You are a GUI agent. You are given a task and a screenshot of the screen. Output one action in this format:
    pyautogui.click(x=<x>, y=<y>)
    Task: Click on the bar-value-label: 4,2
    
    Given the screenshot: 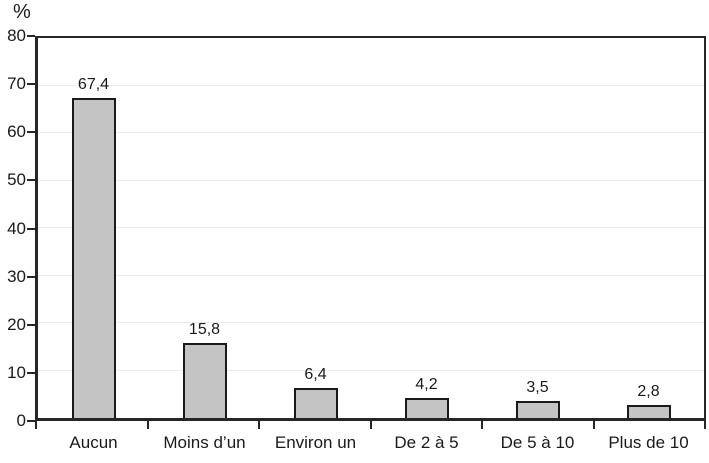 What is the action you would take?
    pyautogui.click(x=426, y=385)
    